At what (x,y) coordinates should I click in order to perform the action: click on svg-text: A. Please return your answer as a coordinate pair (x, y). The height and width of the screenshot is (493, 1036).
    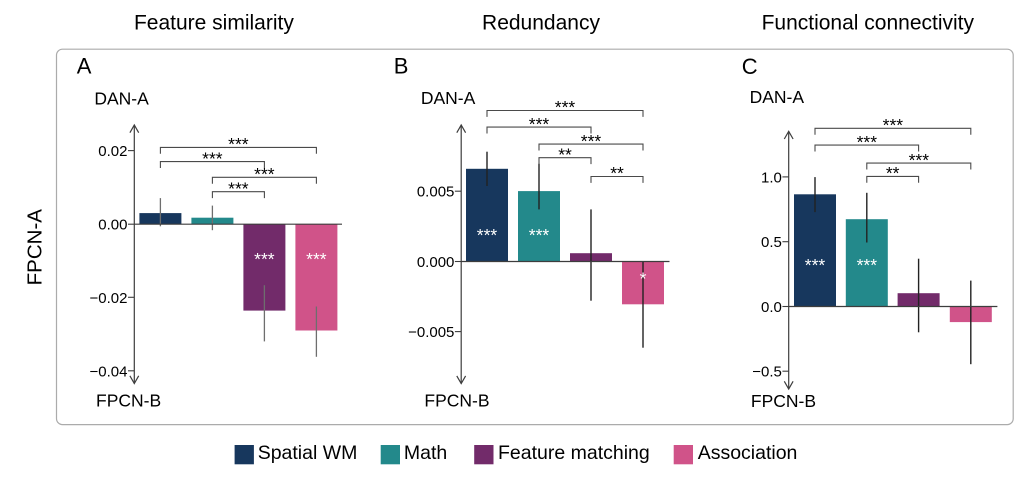
    Looking at the image, I should click on (84, 66).